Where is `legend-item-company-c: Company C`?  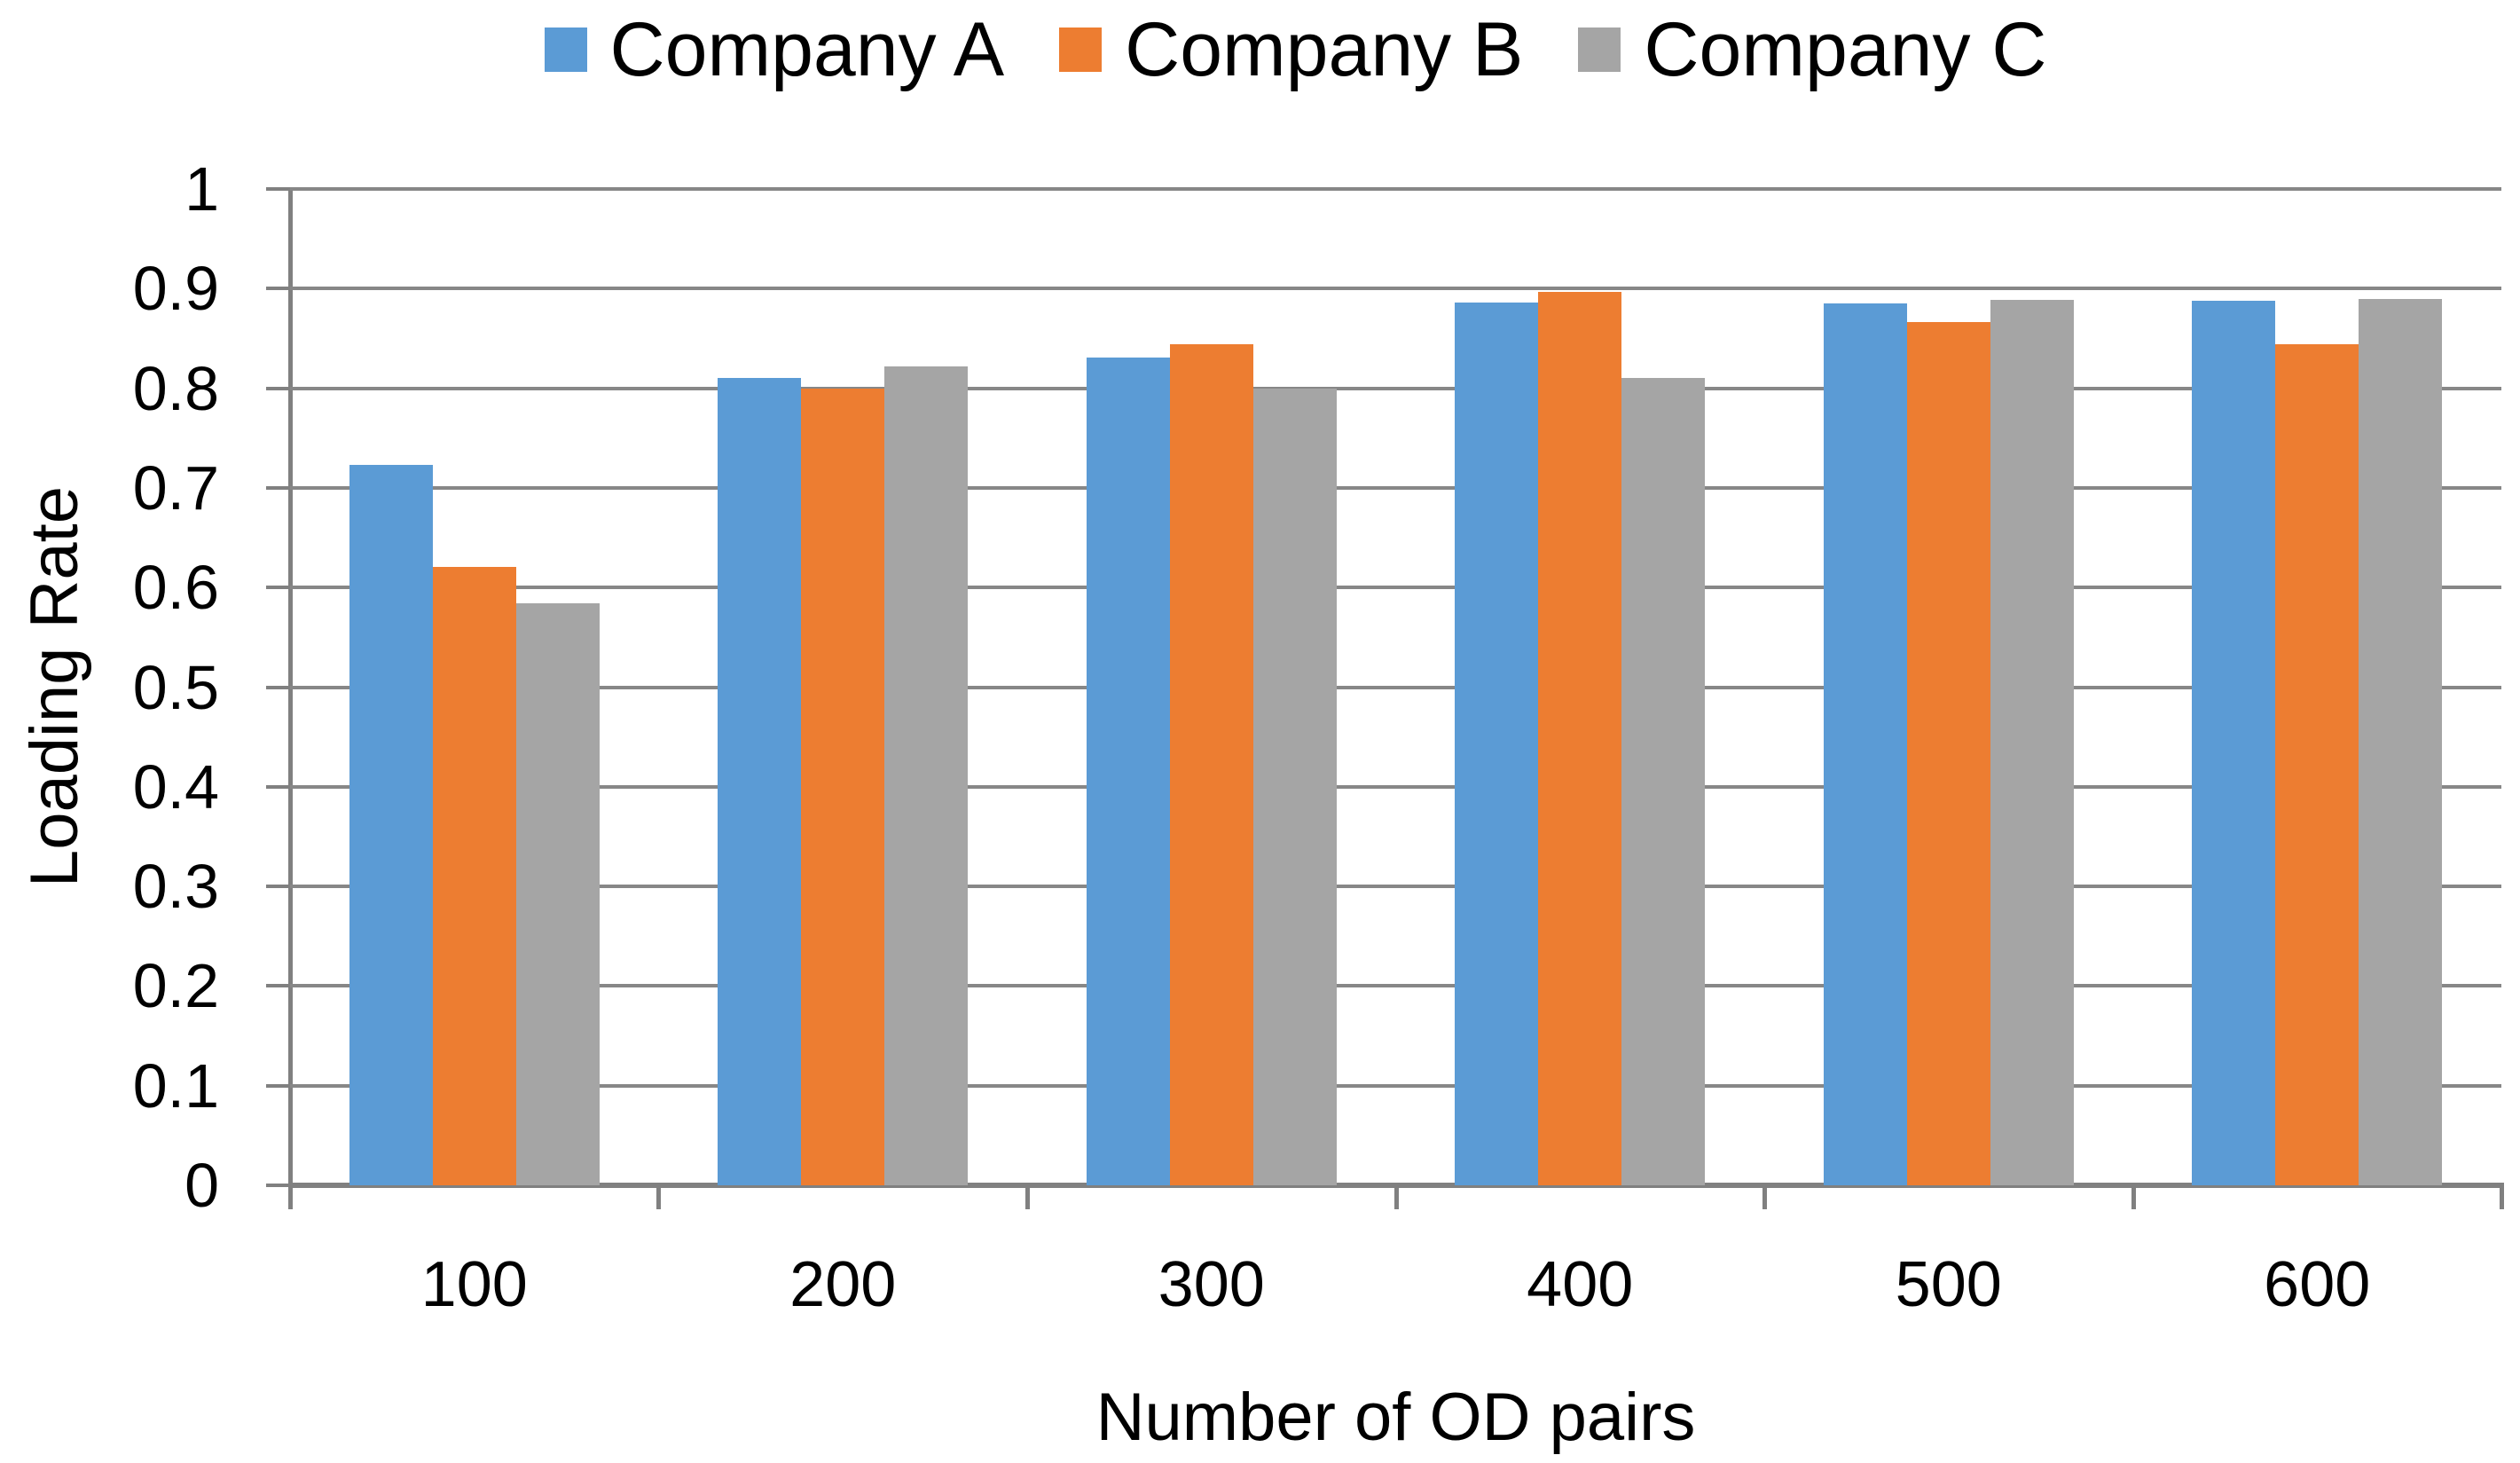
legend-item-company-c: Company C is located at coordinates (1812, 50).